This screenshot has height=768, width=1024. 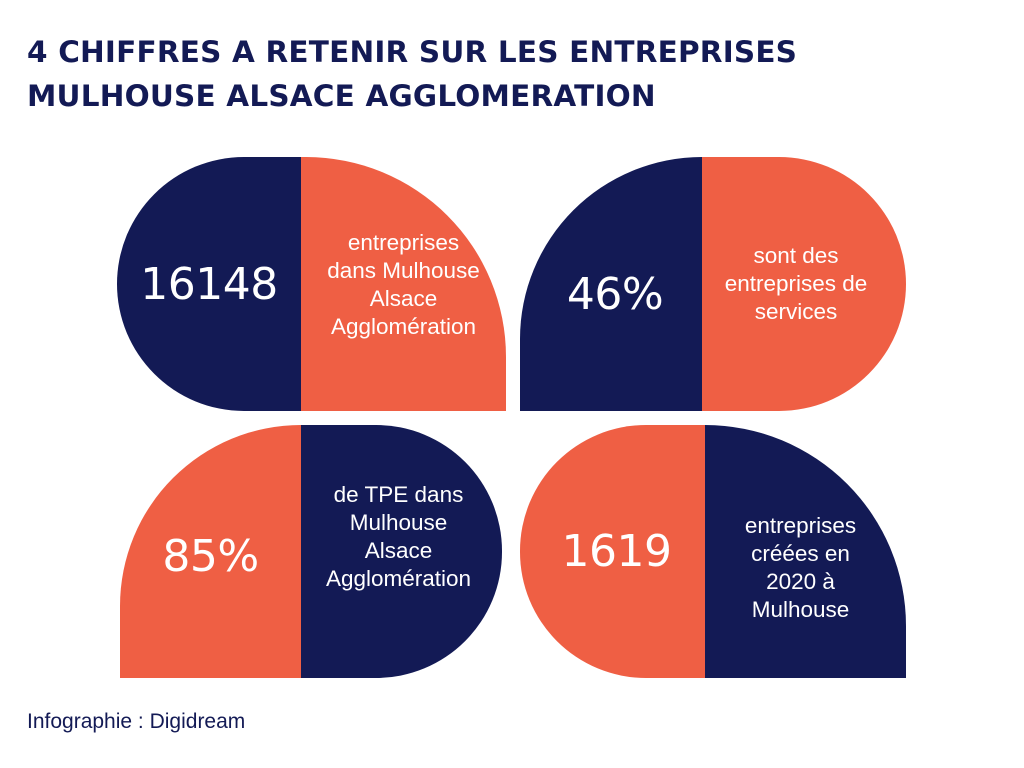 I want to click on stat-value-services-share: 46%, so click(x=615, y=294).